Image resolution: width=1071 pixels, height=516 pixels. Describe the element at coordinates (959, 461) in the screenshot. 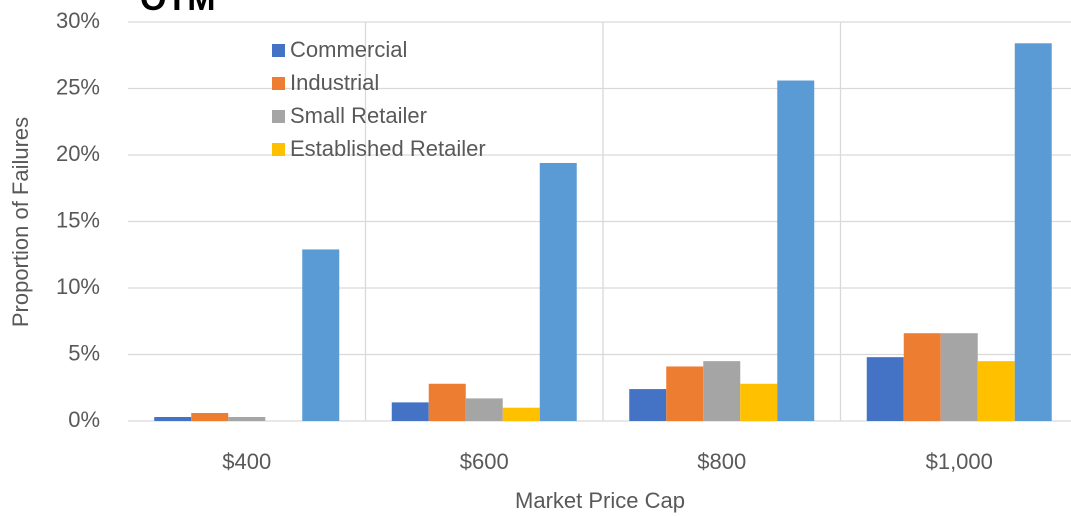

I see `x-tick-label: $1,000` at that location.